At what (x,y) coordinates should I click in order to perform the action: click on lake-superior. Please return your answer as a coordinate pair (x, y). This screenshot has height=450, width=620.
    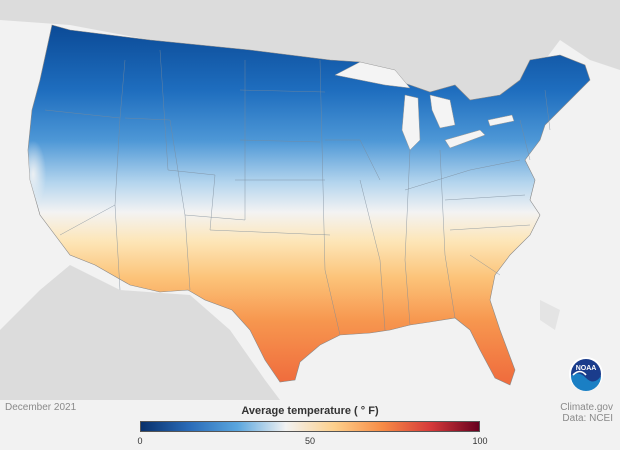
    Looking at the image, I should click on (372, 75).